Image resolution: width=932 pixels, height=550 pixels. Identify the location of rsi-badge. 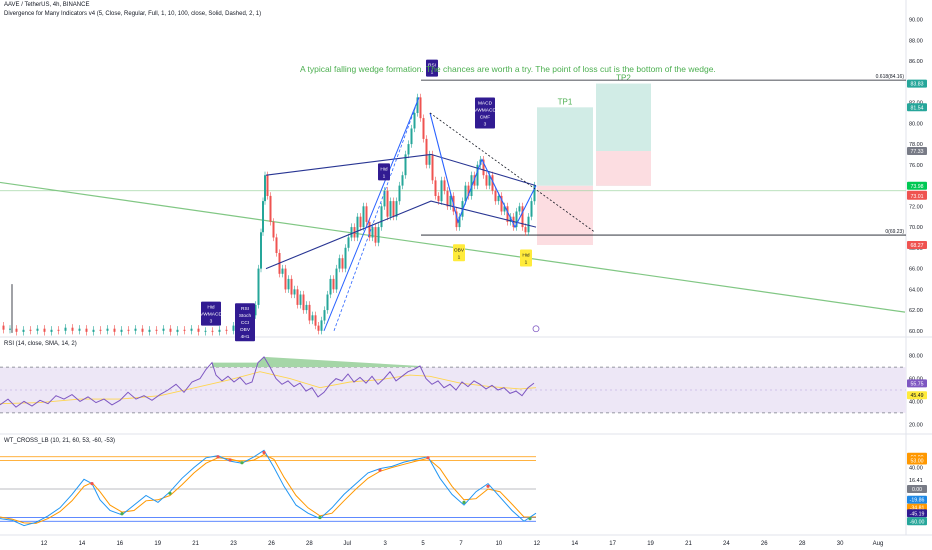
(917, 395).